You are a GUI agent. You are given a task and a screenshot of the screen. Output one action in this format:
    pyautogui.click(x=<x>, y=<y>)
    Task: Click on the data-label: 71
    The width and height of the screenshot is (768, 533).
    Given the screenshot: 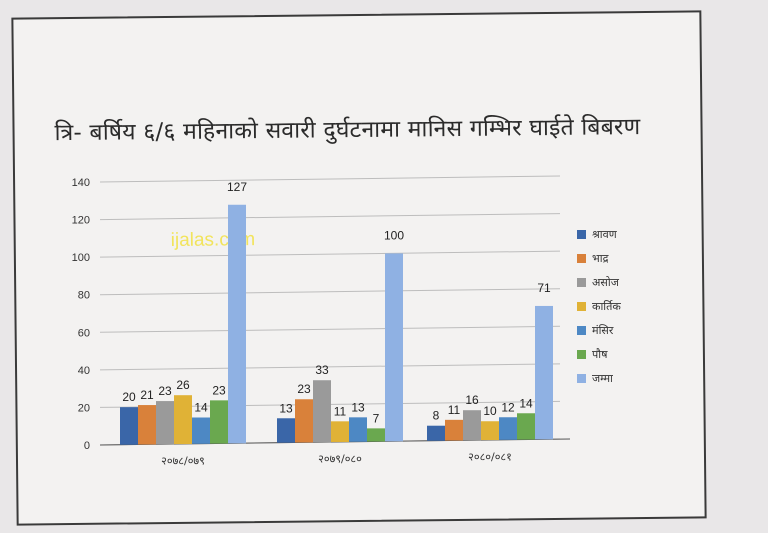 What is the action you would take?
    pyautogui.click(x=544, y=288)
    